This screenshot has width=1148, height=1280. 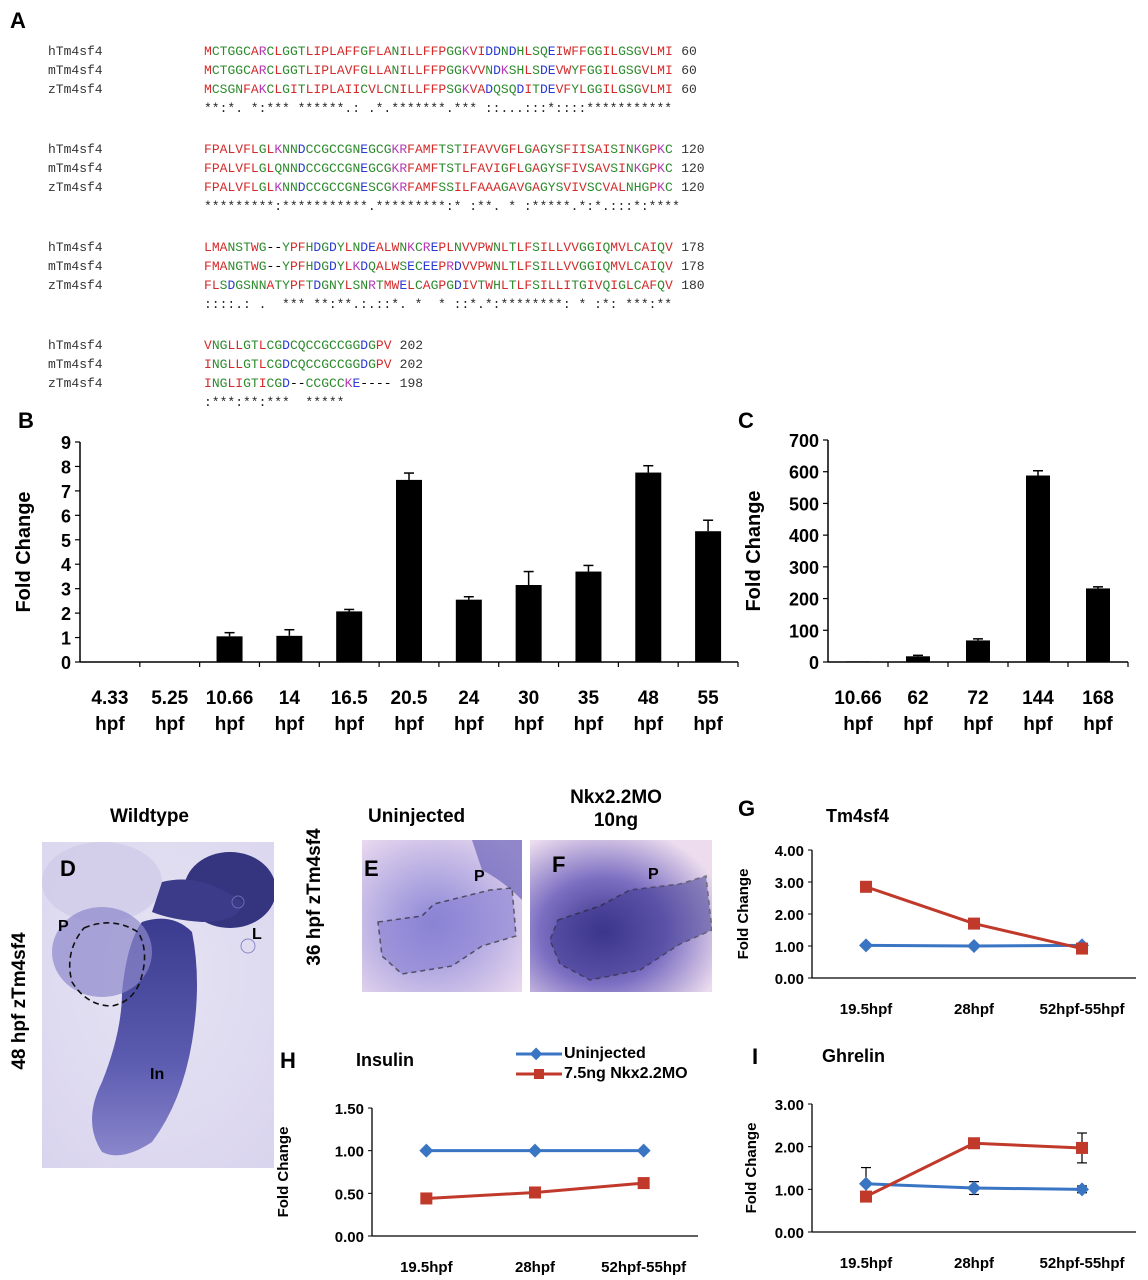 I want to click on alignment-row-sequence: INGLLGTLCGDCQCCGCCGGDGPV, so click(x=298, y=364).